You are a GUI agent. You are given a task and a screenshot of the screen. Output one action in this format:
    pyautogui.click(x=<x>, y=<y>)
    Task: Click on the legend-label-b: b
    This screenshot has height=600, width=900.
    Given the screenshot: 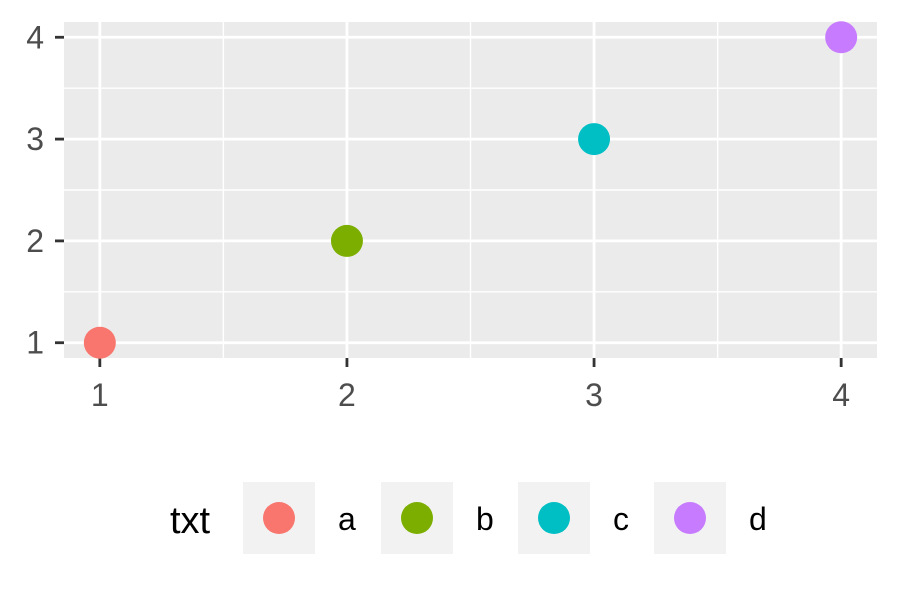 What is the action you would take?
    pyautogui.click(x=485, y=519)
    